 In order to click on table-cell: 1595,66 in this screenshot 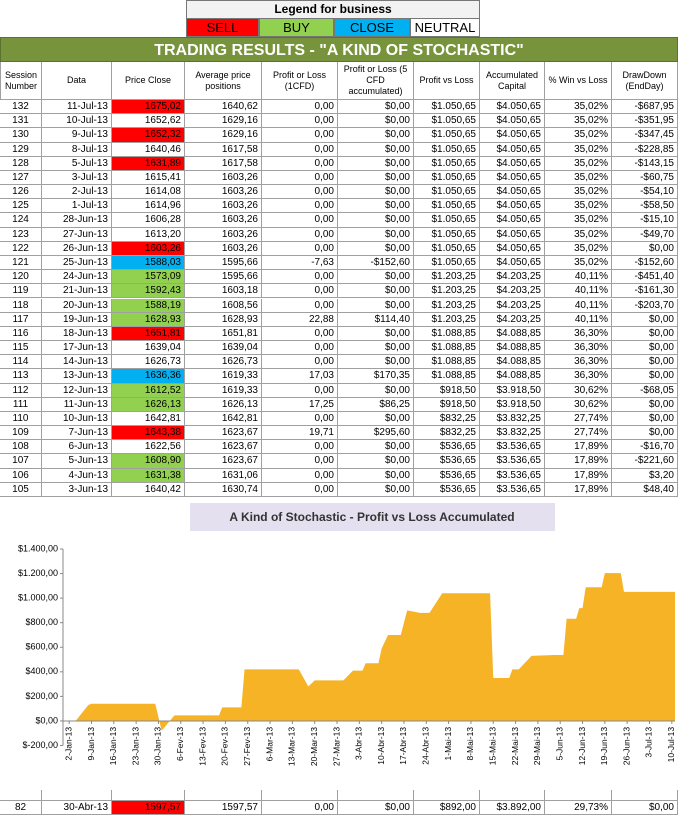, I will do `click(223, 277)`.